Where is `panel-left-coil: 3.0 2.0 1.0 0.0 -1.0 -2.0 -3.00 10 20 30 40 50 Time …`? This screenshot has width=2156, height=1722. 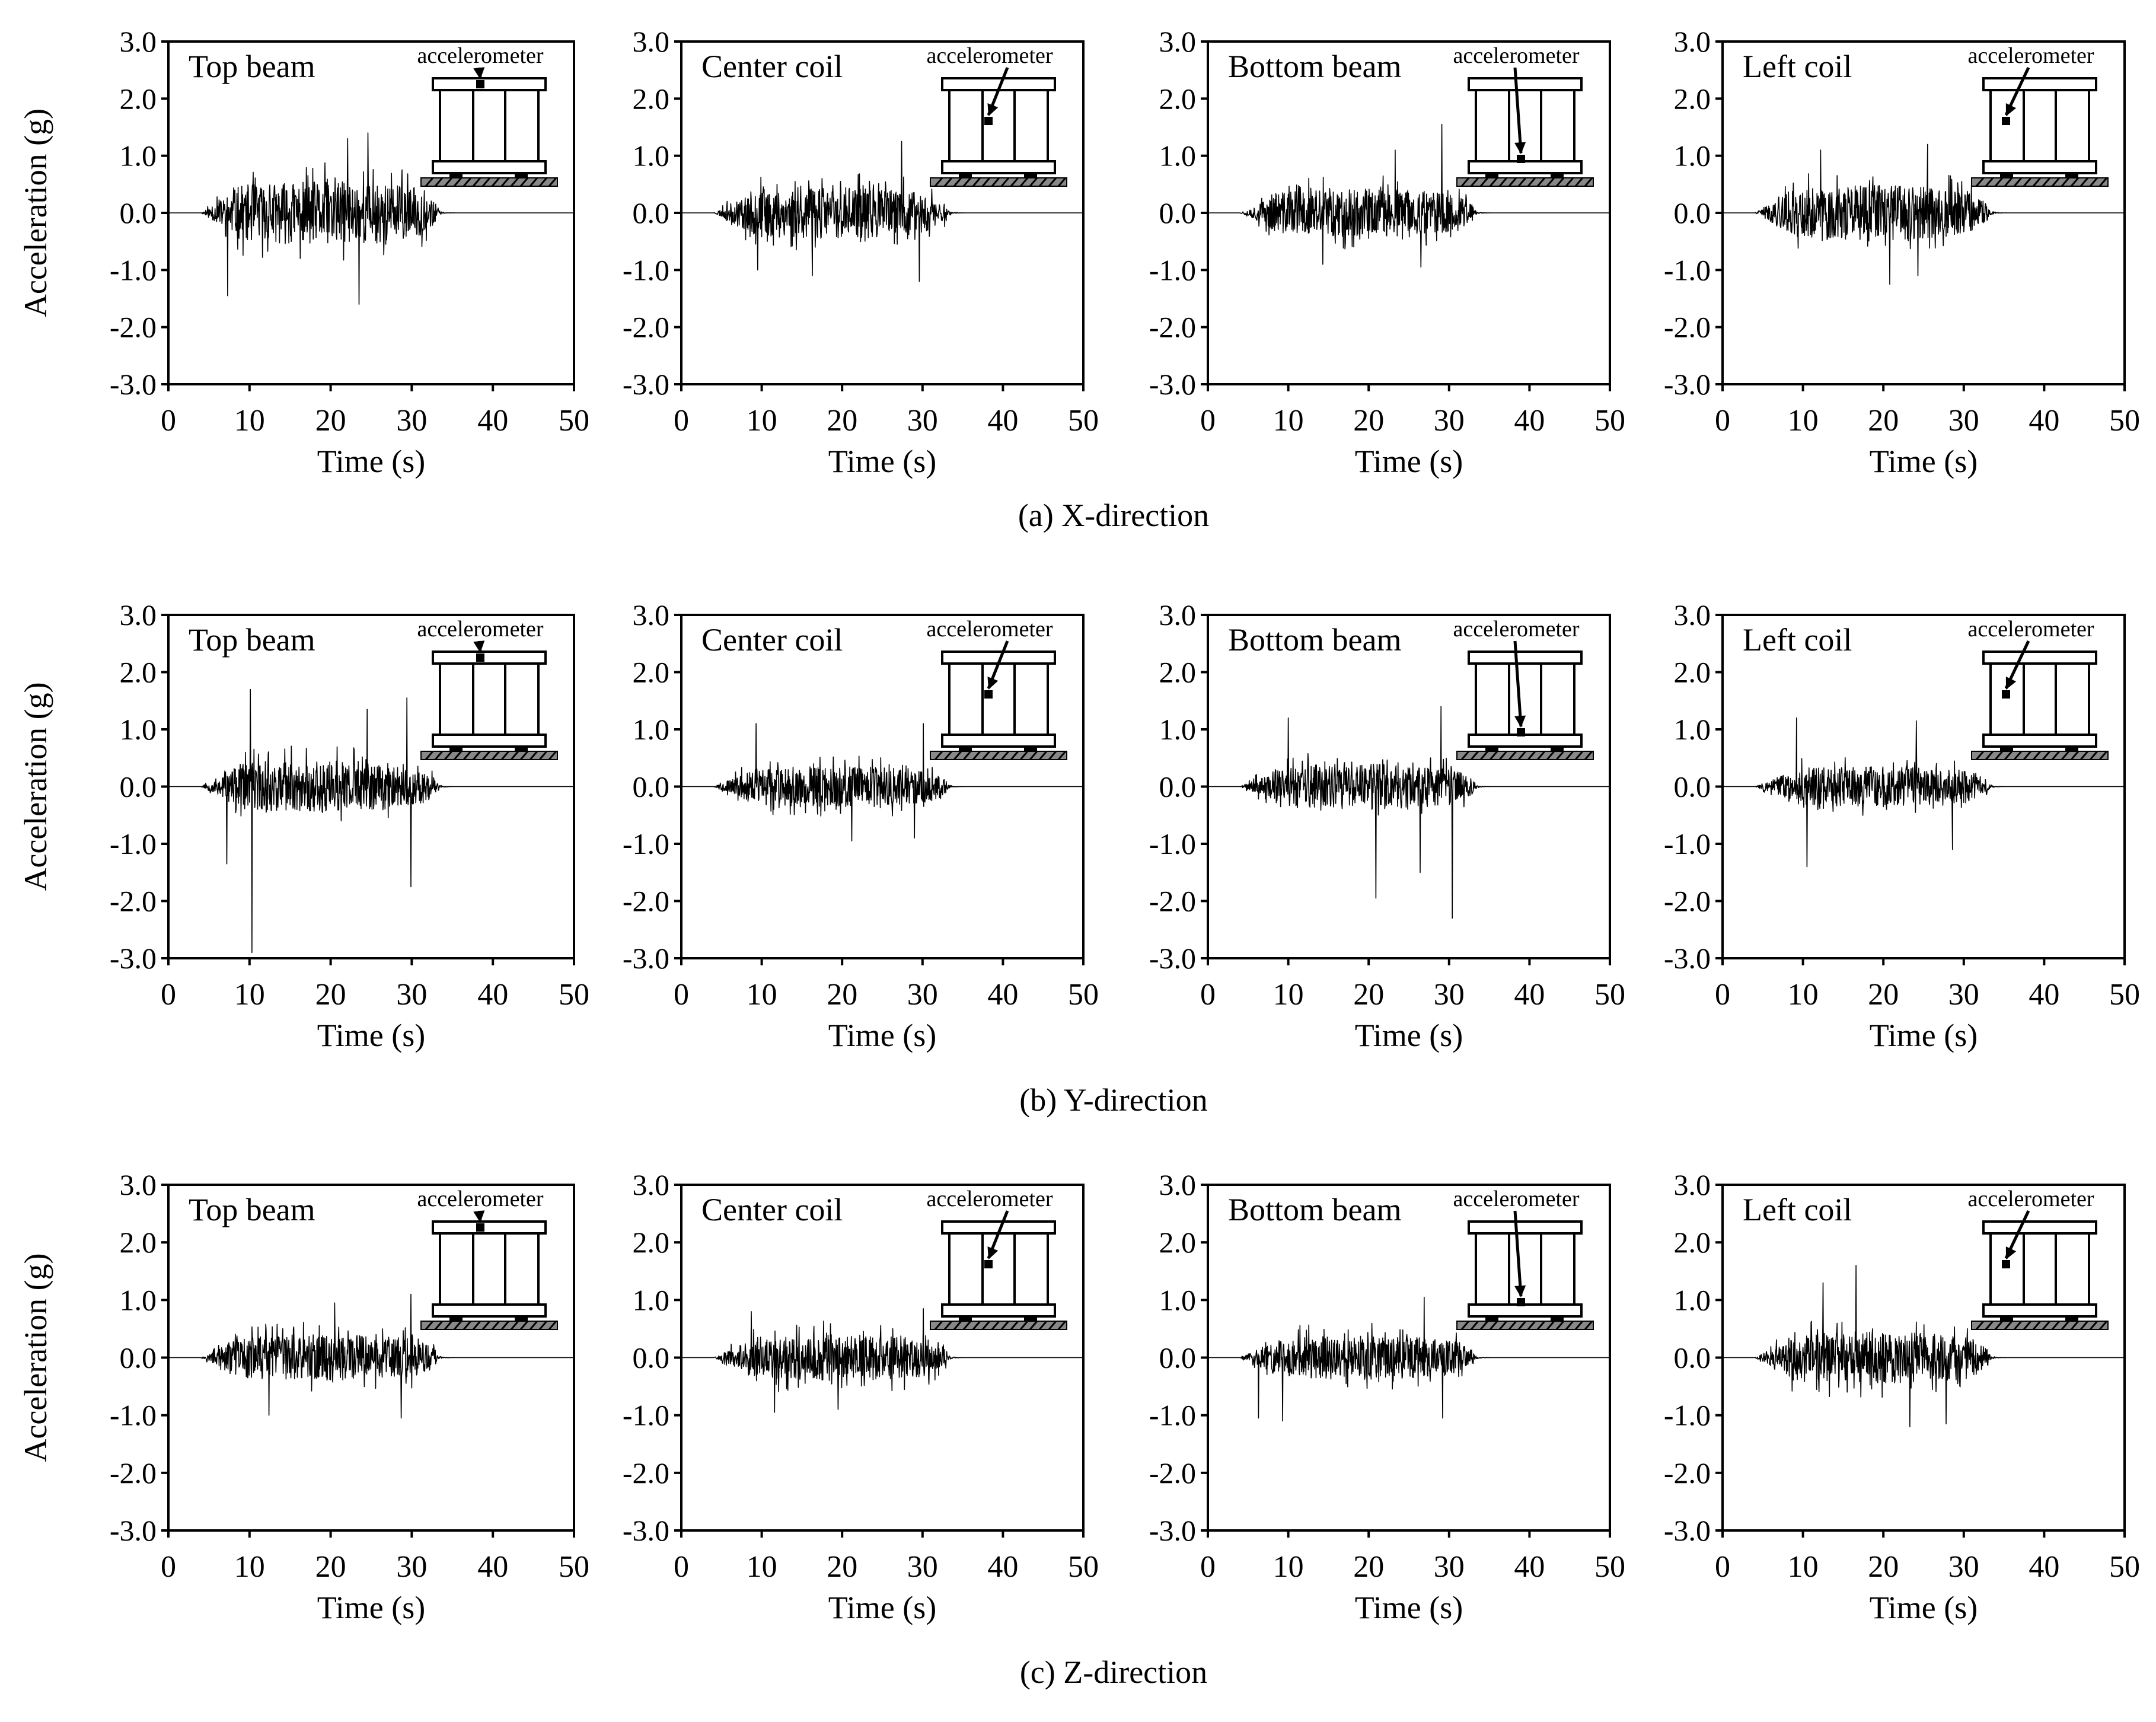
panel-left-coil: 3.0 2.0 1.0 0.0 -1.0 -2.0 -3.00 10 20 30 40 50 Time … is located at coordinates (1902, 252).